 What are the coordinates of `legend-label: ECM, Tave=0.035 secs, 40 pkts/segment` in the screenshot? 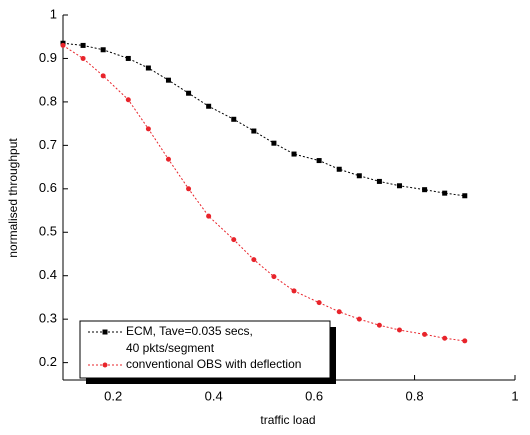 It's located at (189, 339).